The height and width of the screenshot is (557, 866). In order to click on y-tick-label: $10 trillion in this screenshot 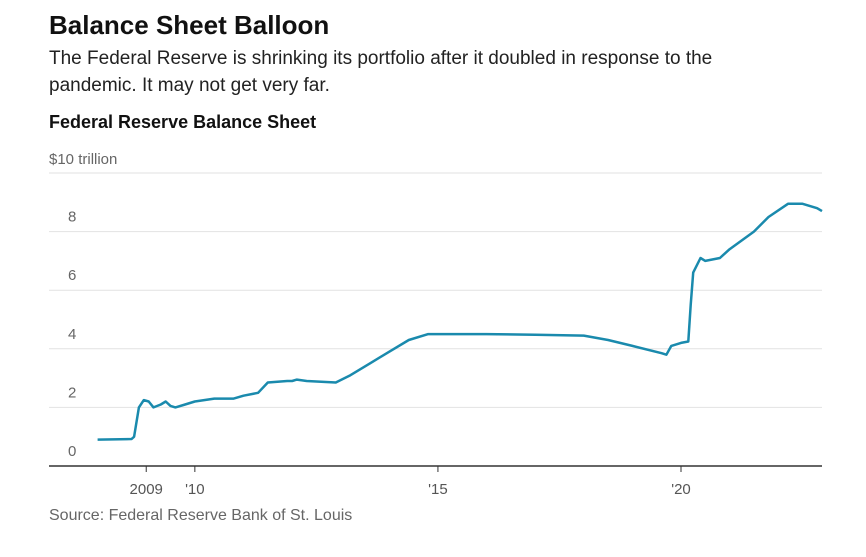, I will do `click(83, 159)`.